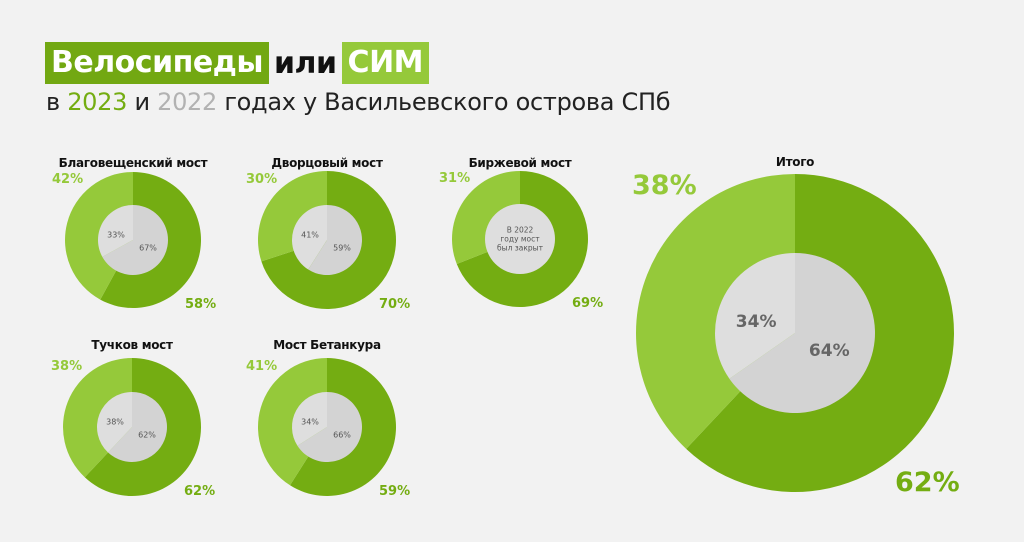 The width and height of the screenshot is (1024, 542). Describe the element at coordinates (447, 102) in the screenshot. I see `subtitle-suffix: годах у Васильевского острова СПб` at that location.